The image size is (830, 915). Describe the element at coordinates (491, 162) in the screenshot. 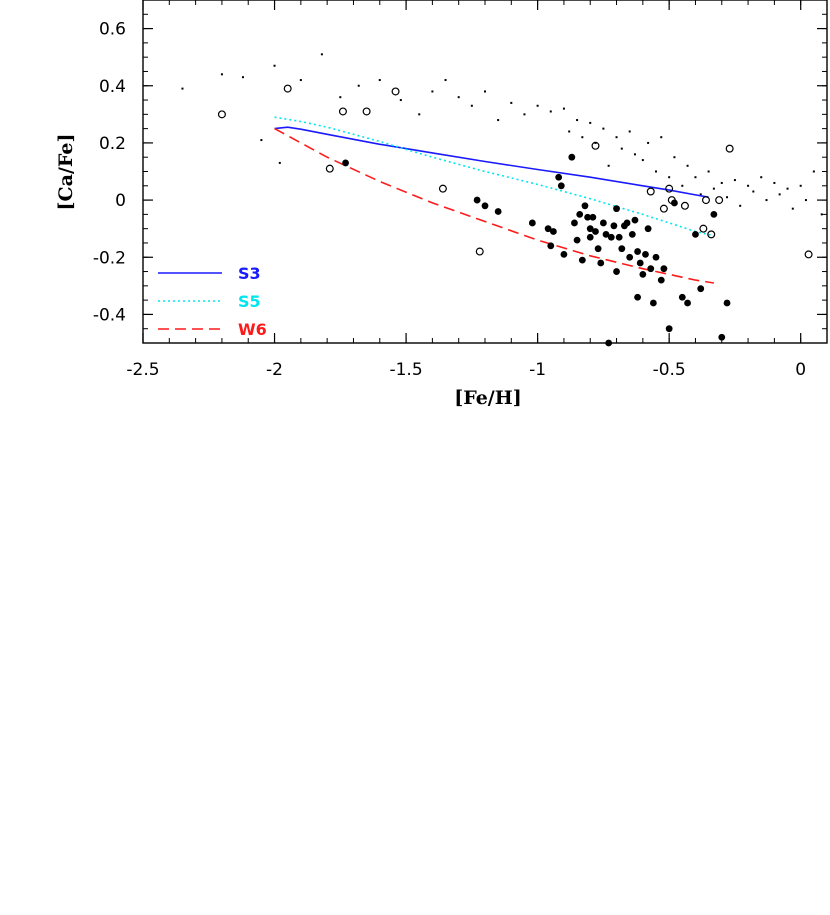

I see `series-line-s3` at that location.